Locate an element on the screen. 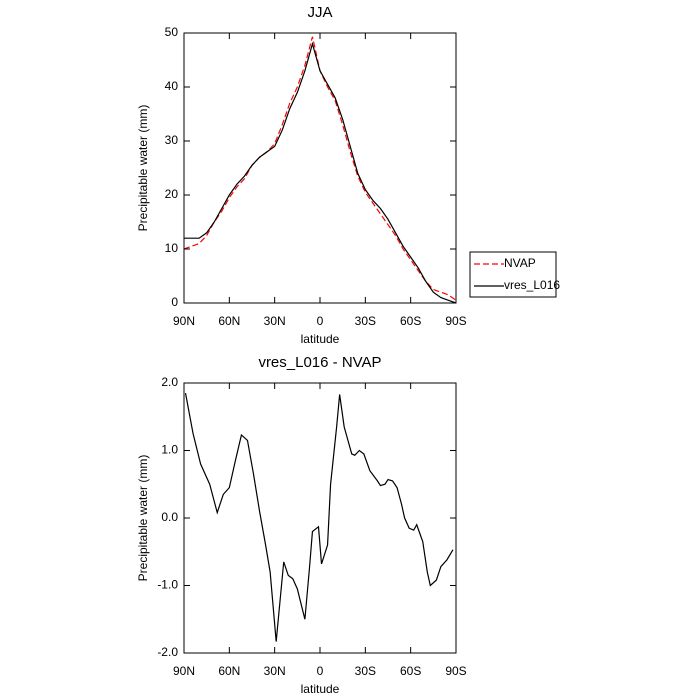 The image size is (700, 700). chart-title: vres_L016 - NVAP is located at coordinates (319, 362).